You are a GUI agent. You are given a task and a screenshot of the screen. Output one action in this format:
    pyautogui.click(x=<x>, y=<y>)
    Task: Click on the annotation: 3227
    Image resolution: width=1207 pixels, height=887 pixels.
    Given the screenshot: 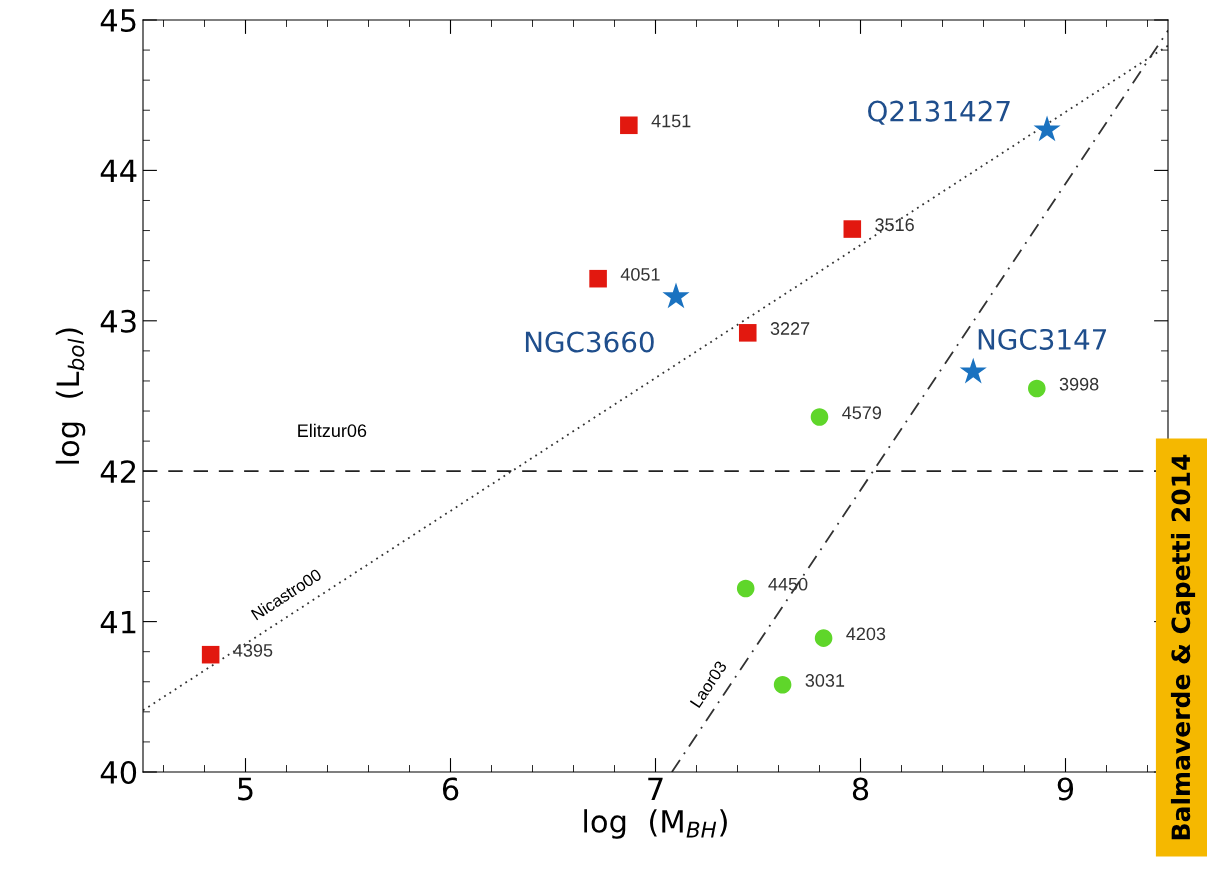 What is the action you would take?
    pyautogui.click(x=790, y=328)
    